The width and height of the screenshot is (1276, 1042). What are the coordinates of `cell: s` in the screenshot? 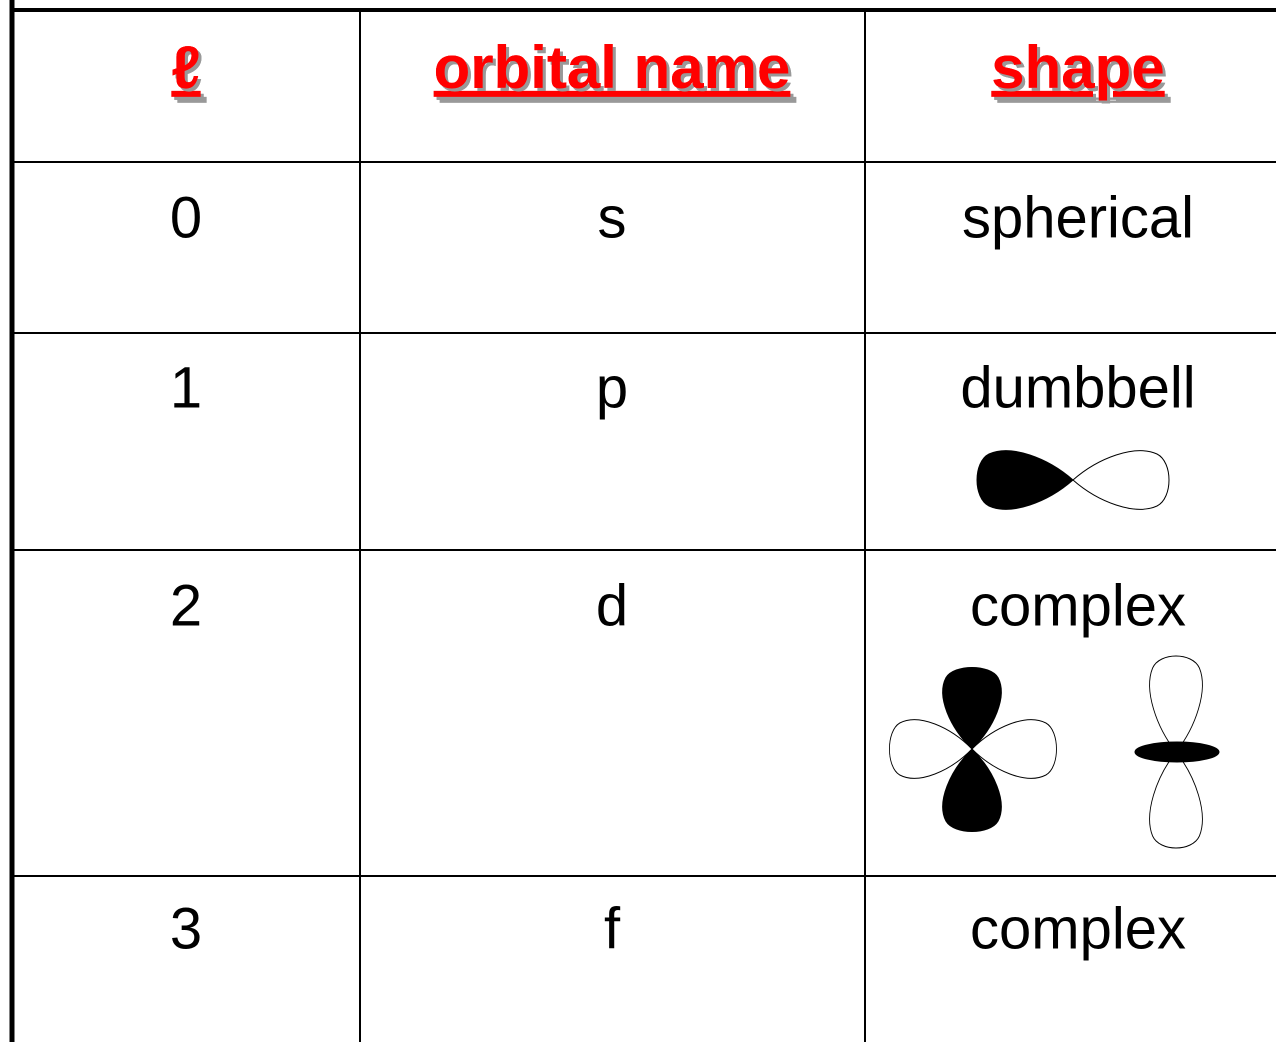 It's located at (612, 217).